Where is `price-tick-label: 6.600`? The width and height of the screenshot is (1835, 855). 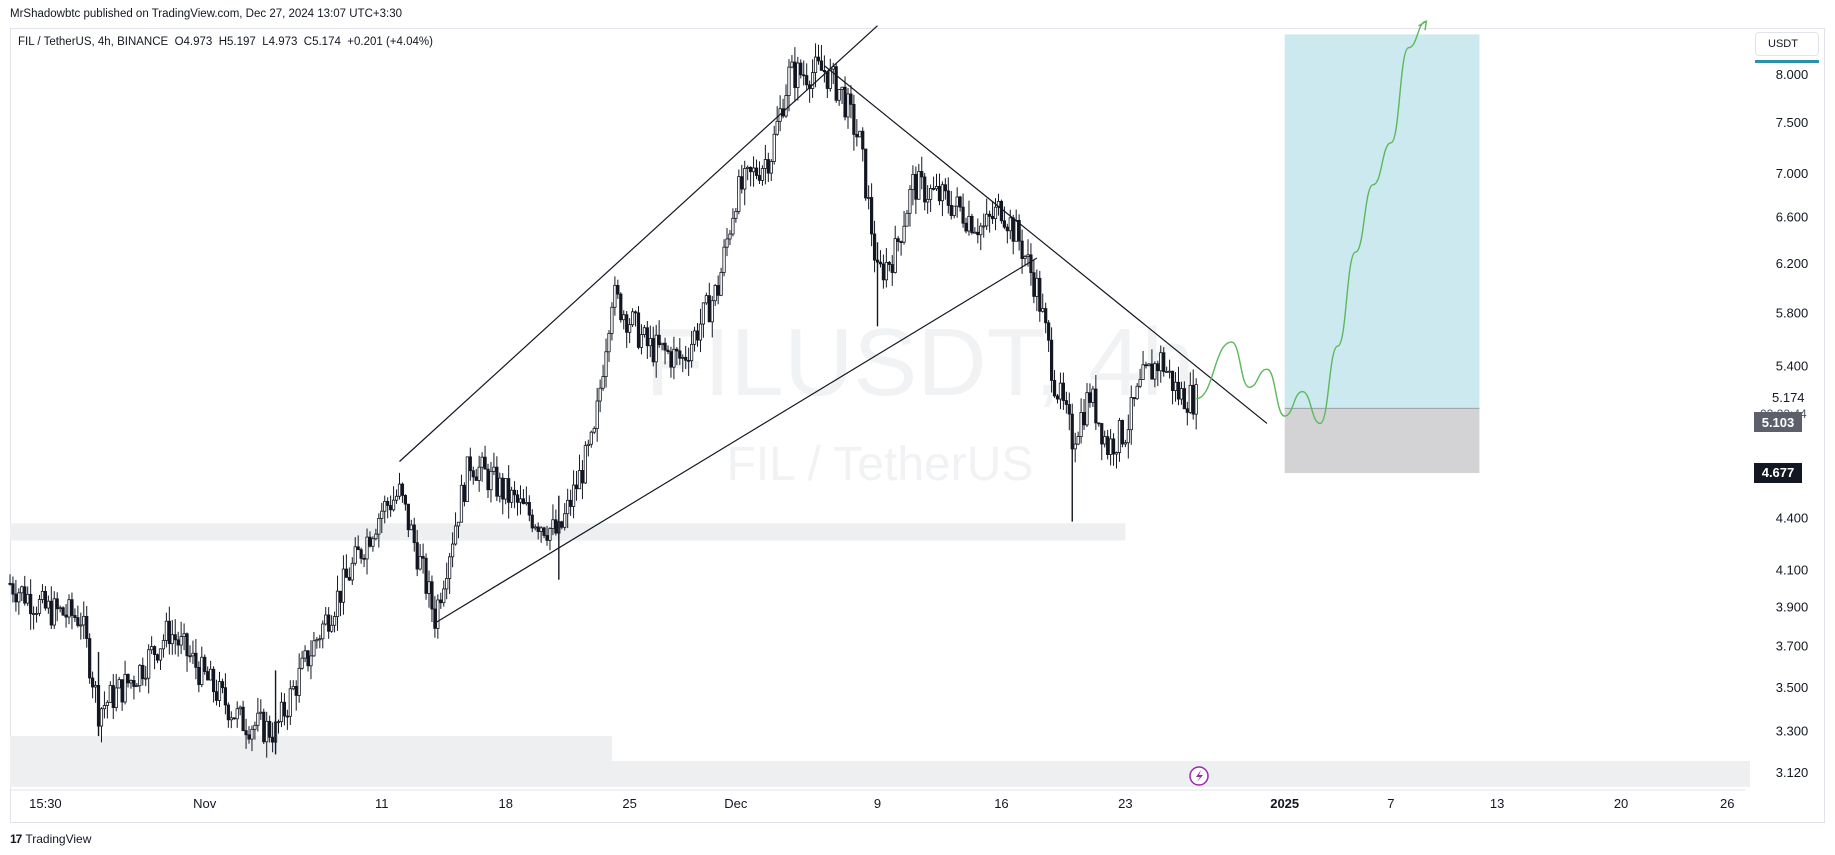
price-tick-label: 6.600 is located at coordinates (1792, 217).